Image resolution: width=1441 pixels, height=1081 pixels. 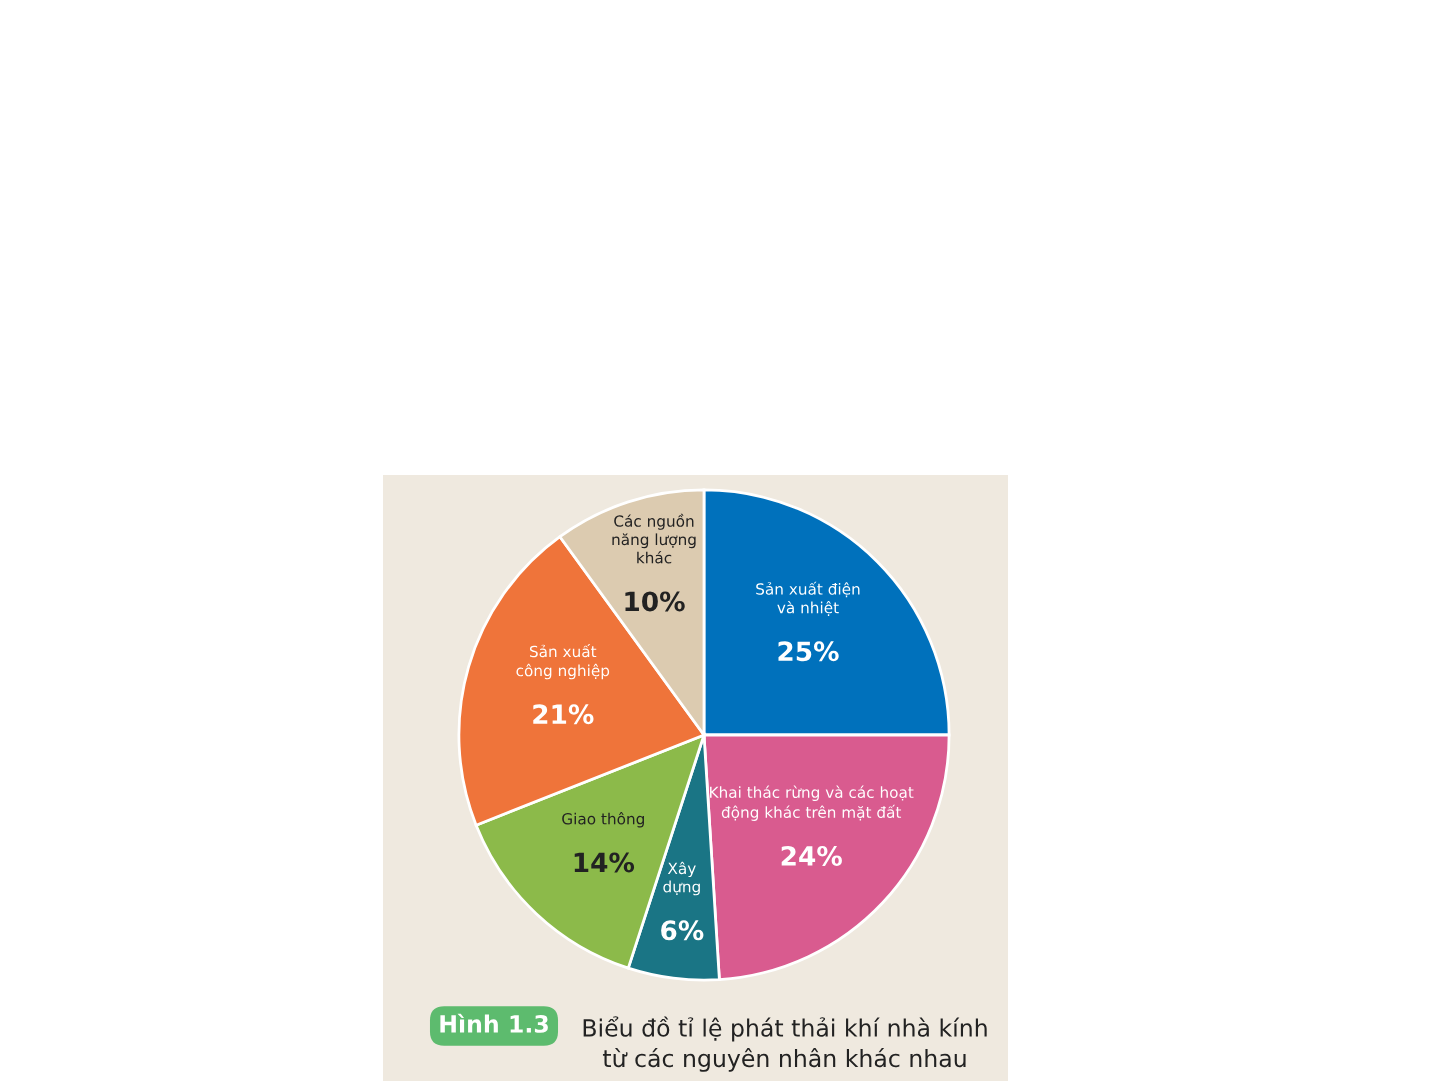 What do you see at coordinates (604, 862) in the screenshot?
I see `data-label: 14%` at bounding box center [604, 862].